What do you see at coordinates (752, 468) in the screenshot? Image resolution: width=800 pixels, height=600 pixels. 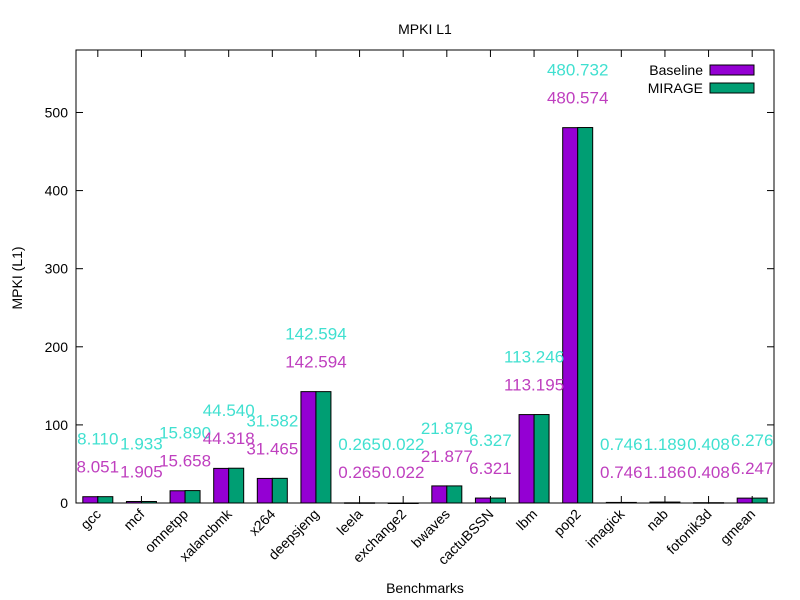 I see `data-label-baseline: 6.247` at bounding box center [752, 468].